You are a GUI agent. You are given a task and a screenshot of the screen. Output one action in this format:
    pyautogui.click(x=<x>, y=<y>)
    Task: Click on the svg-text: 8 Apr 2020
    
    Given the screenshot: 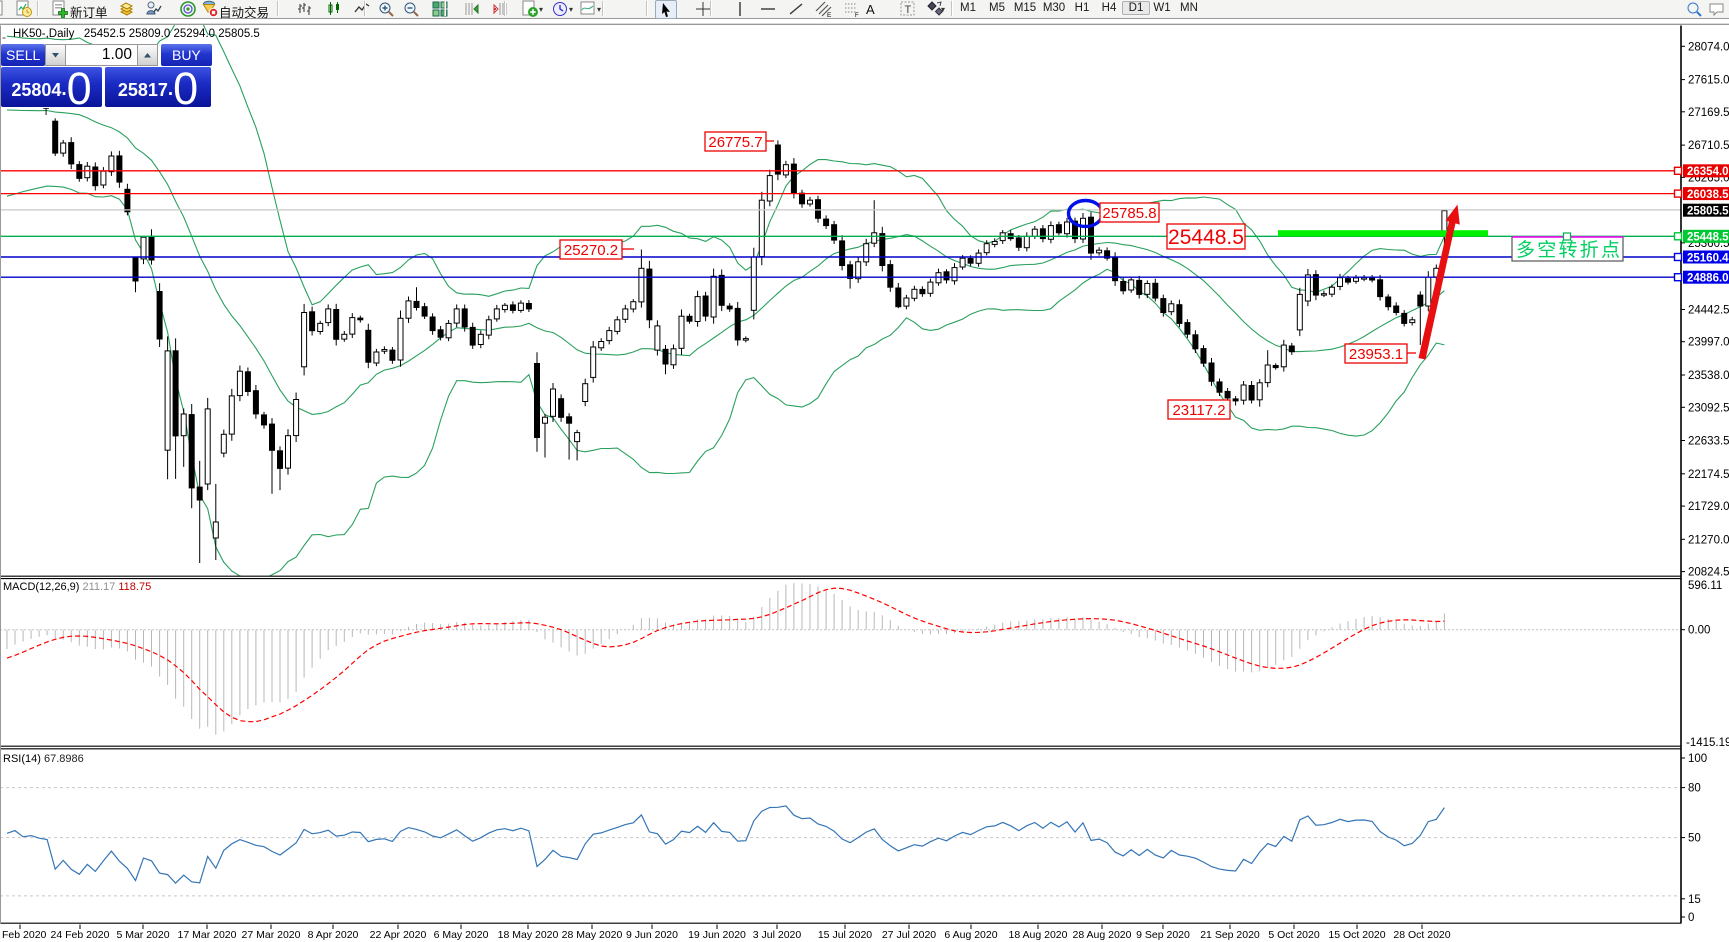 What is the action you would take?
    pyautogui.click(x=333, y=935)
    